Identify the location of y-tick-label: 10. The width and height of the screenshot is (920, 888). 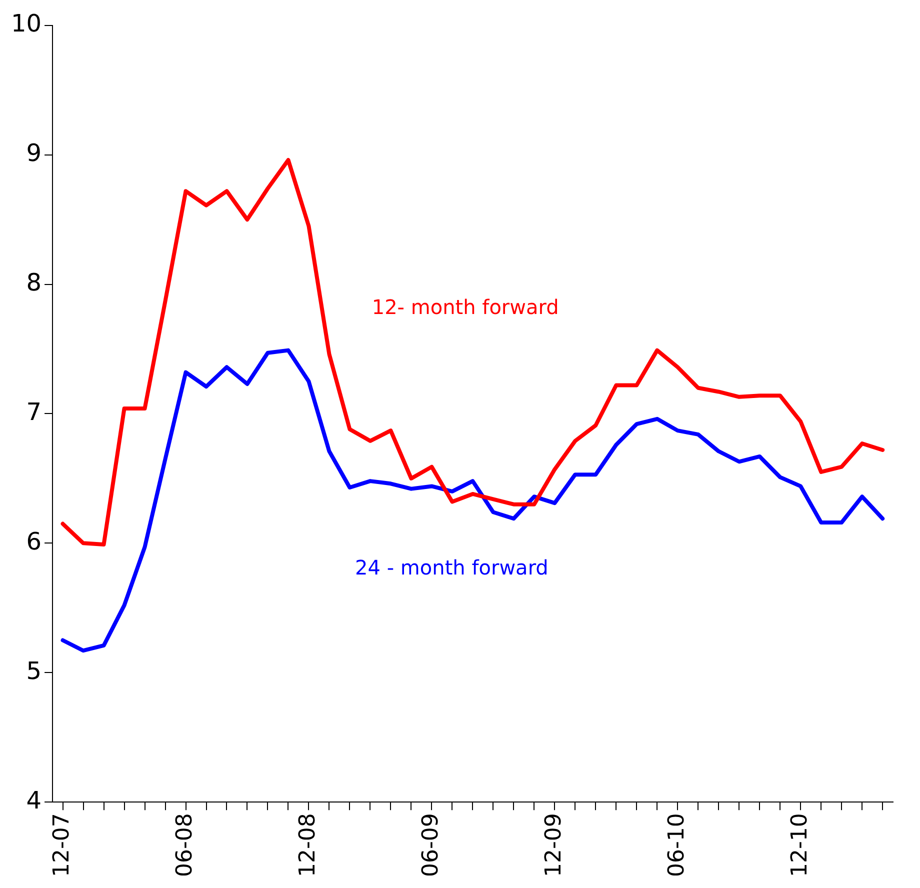
(26, 24).